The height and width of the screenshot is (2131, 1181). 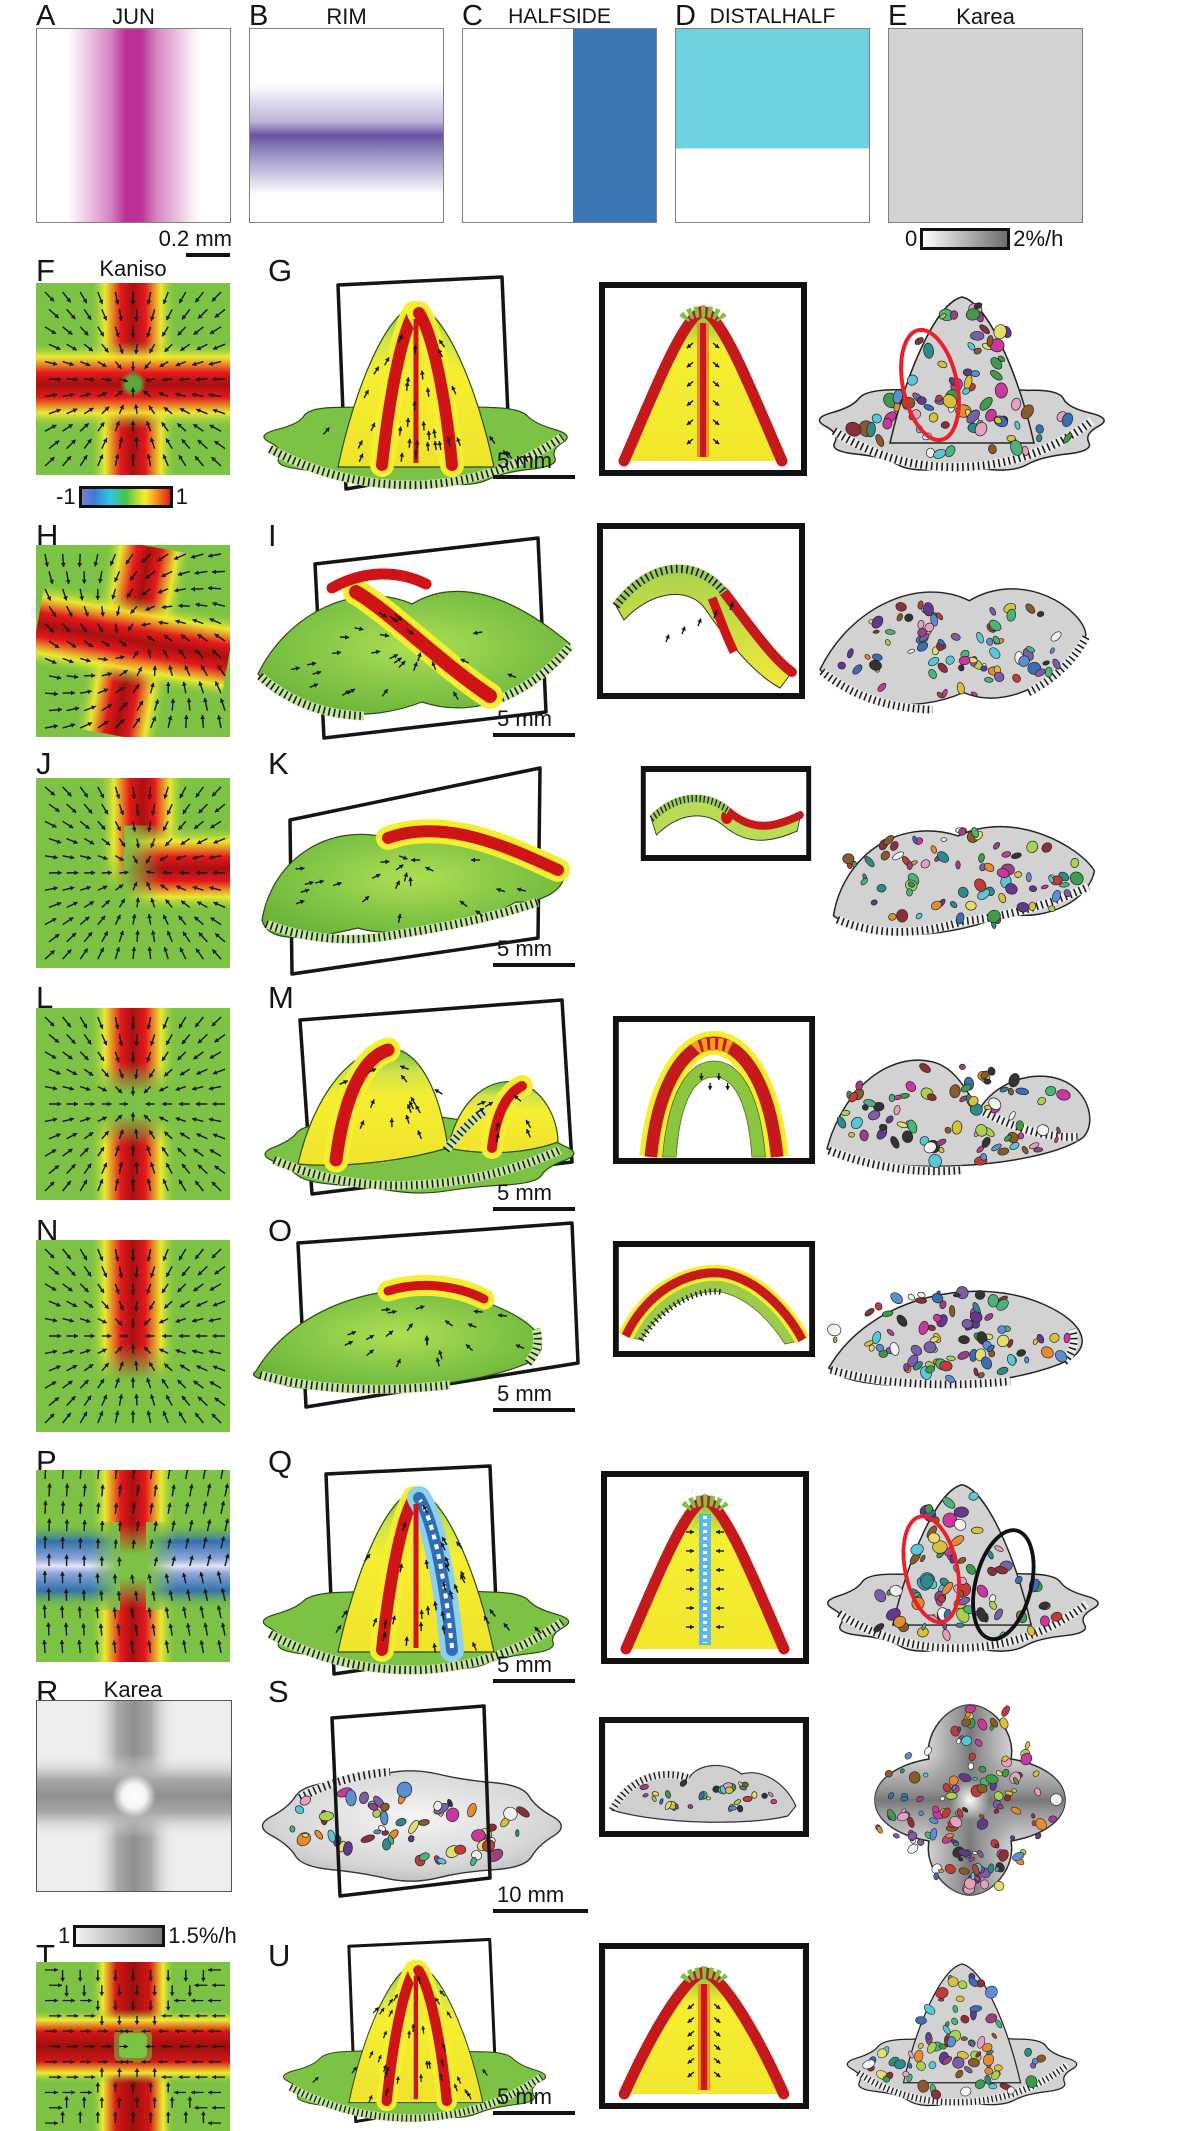 I want to click on scale-bar-s: 10 mm, so click(x=540, y=1898).